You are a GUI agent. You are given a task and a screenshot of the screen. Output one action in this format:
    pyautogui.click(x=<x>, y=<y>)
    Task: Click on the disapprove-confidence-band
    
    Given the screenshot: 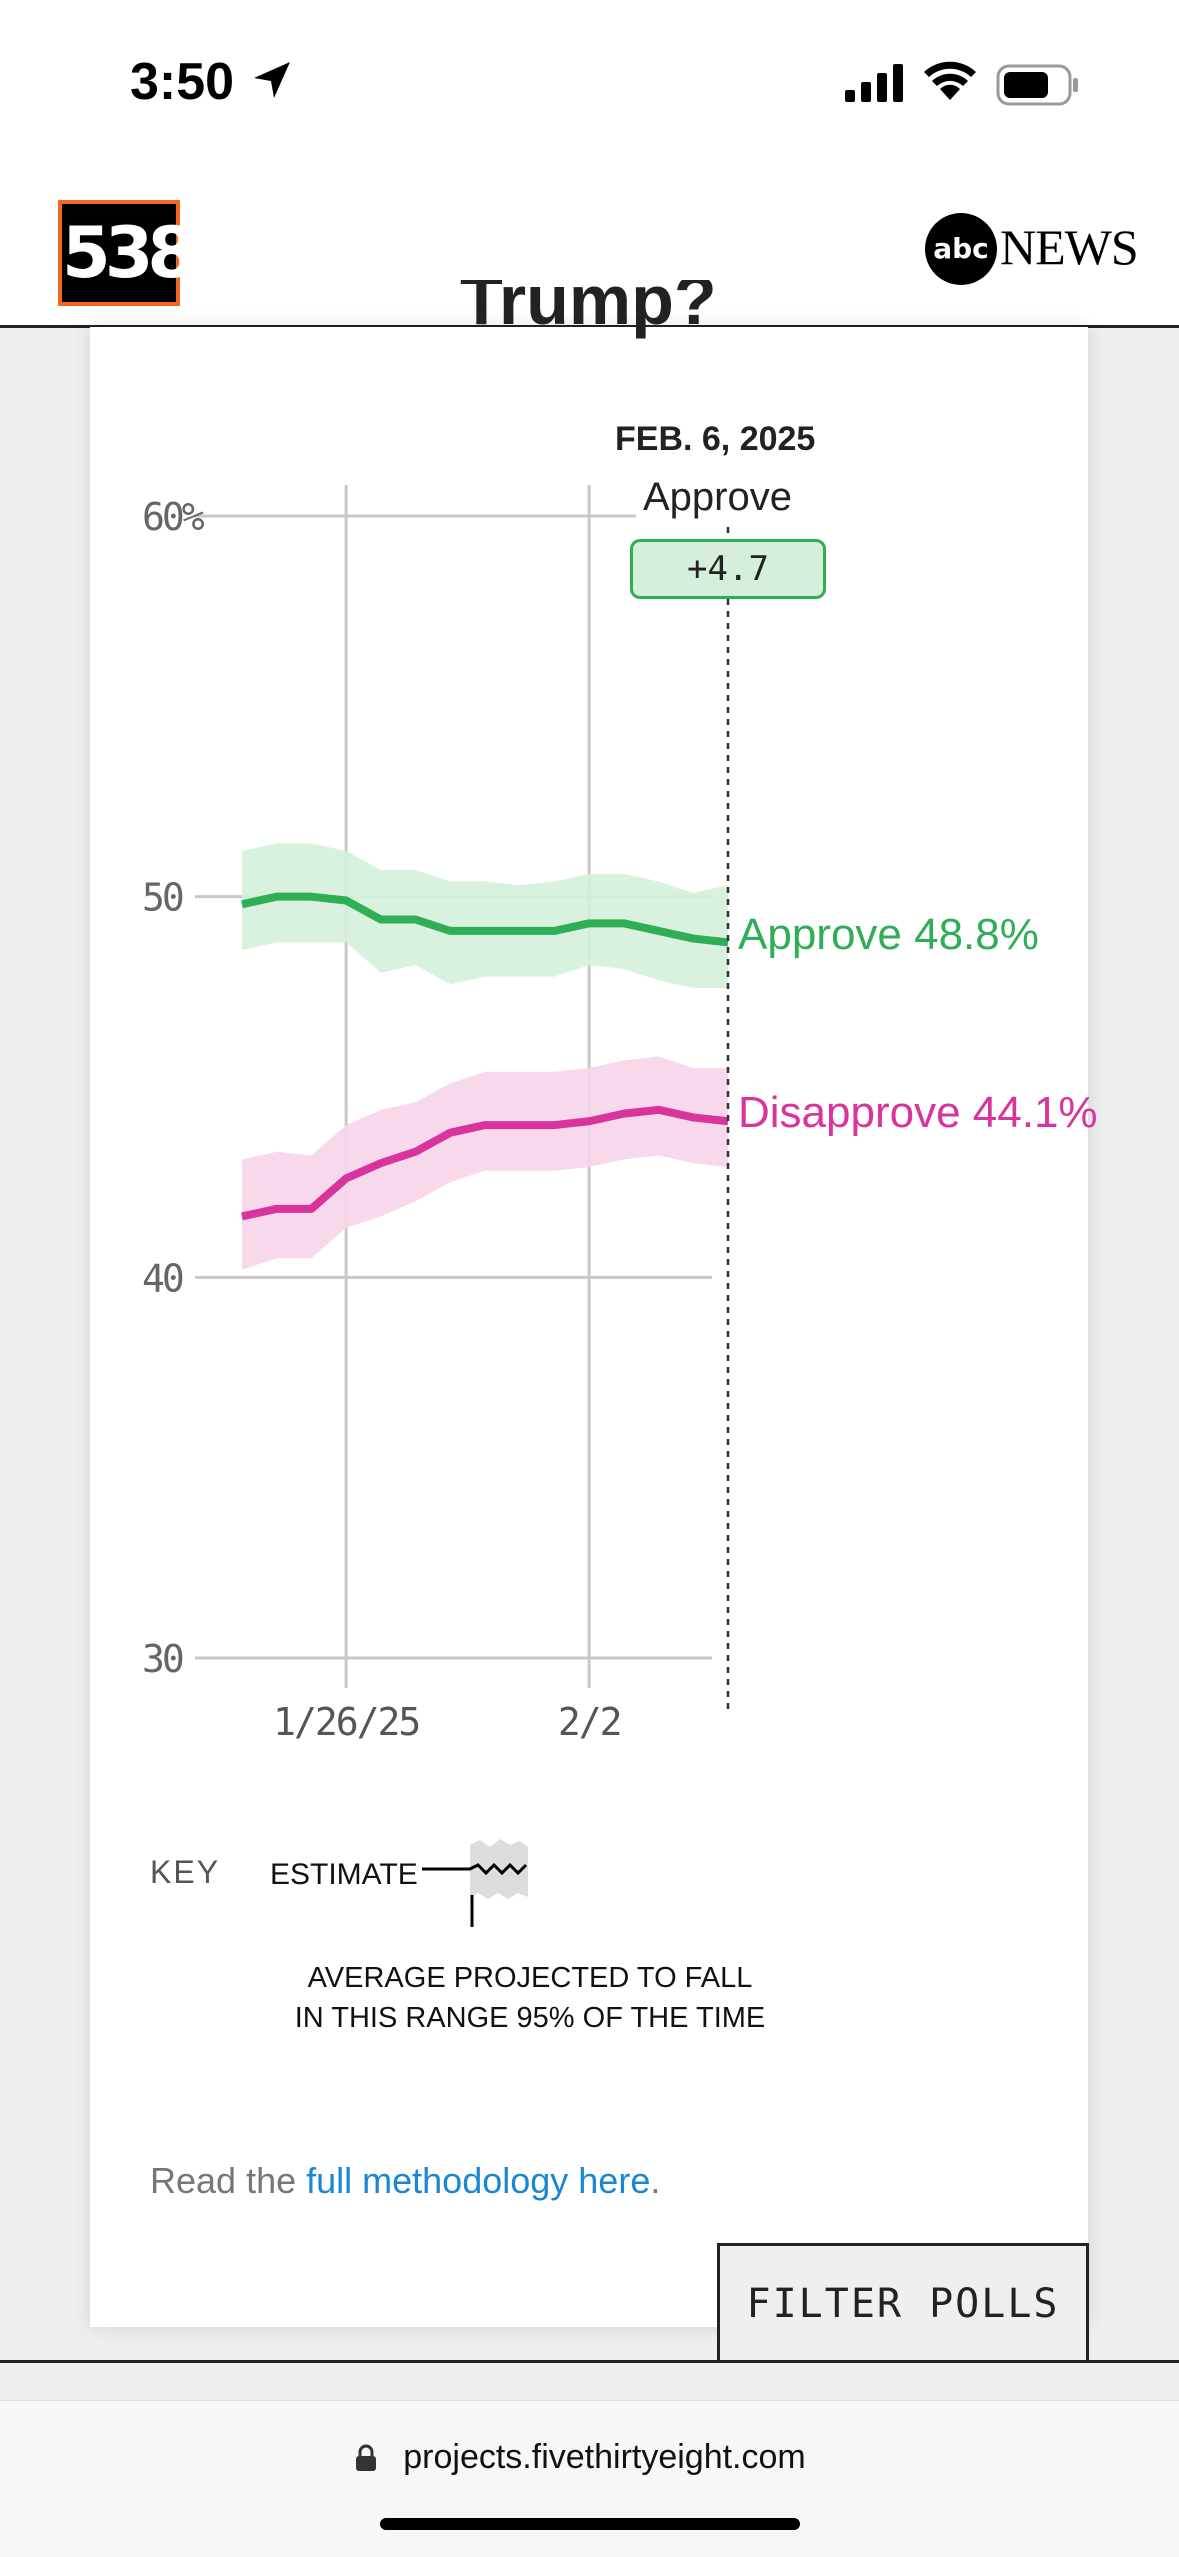 What is the action you would take?
    pyautogui.click(x=485, y=1163)
    